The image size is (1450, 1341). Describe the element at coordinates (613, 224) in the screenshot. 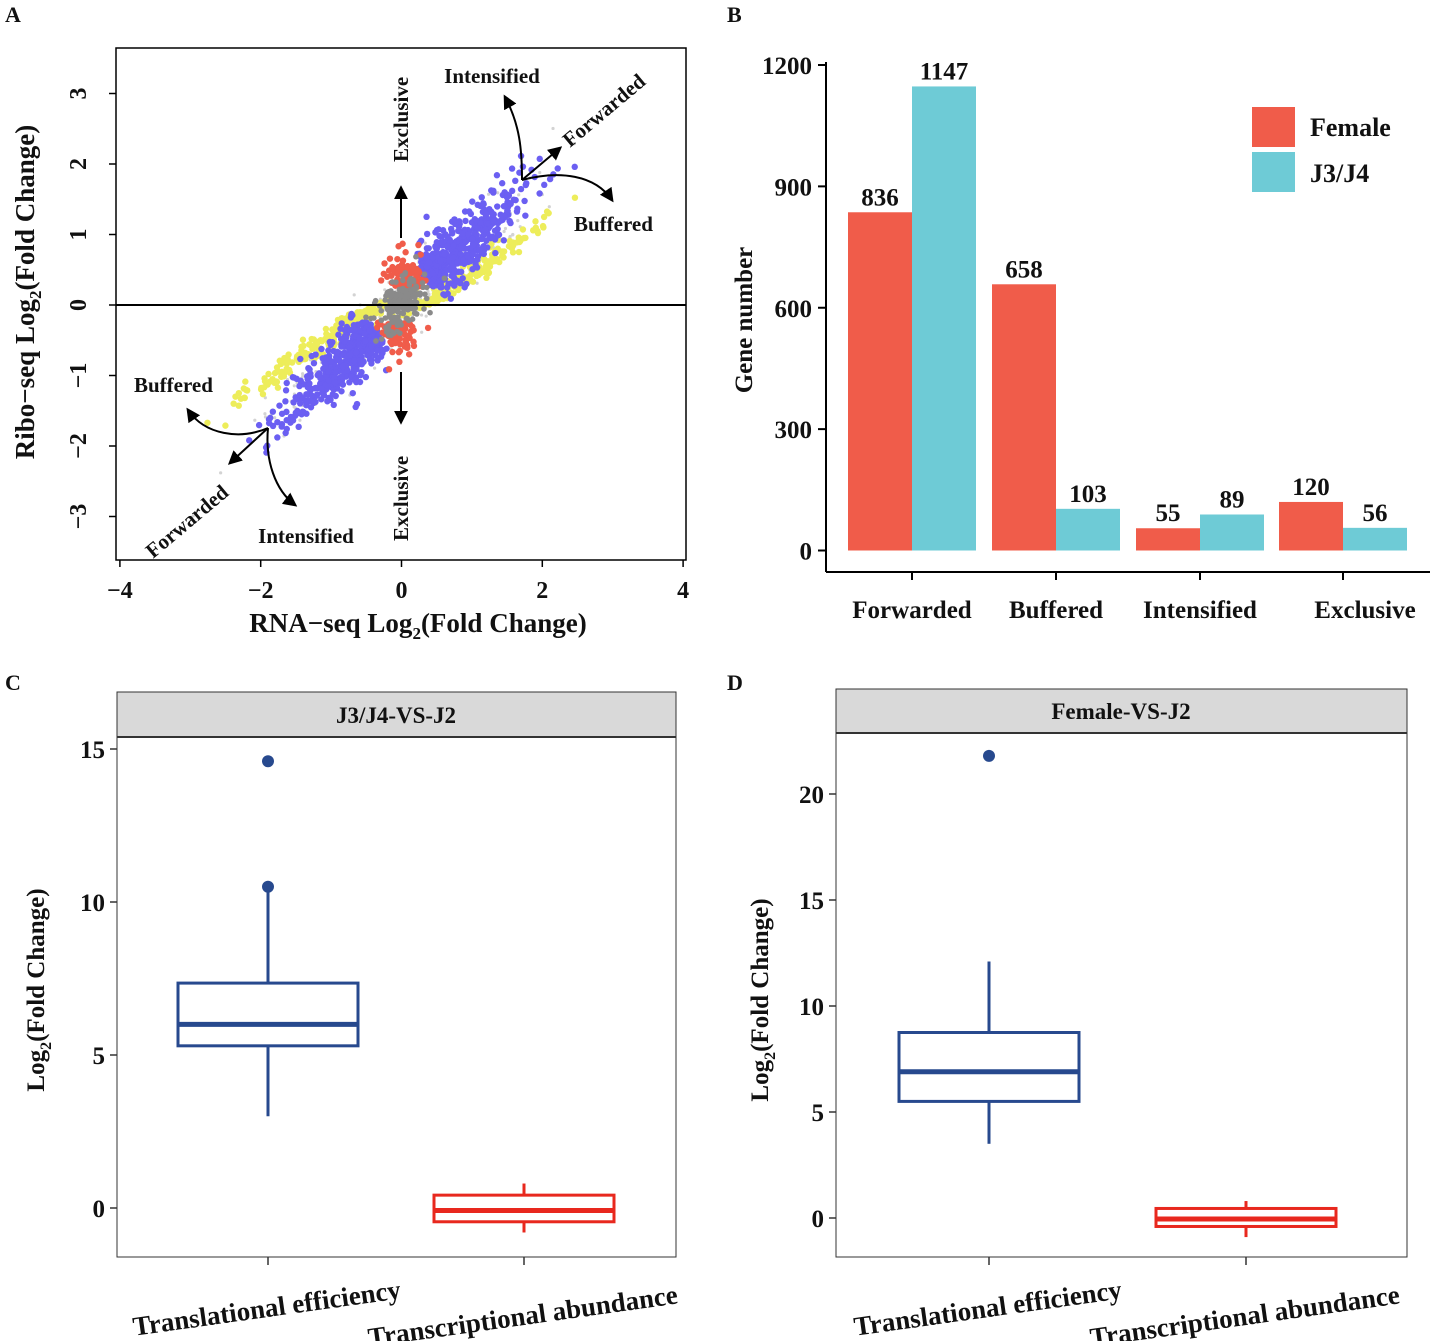

I see `label-buffered-top: Buffered` at that location.